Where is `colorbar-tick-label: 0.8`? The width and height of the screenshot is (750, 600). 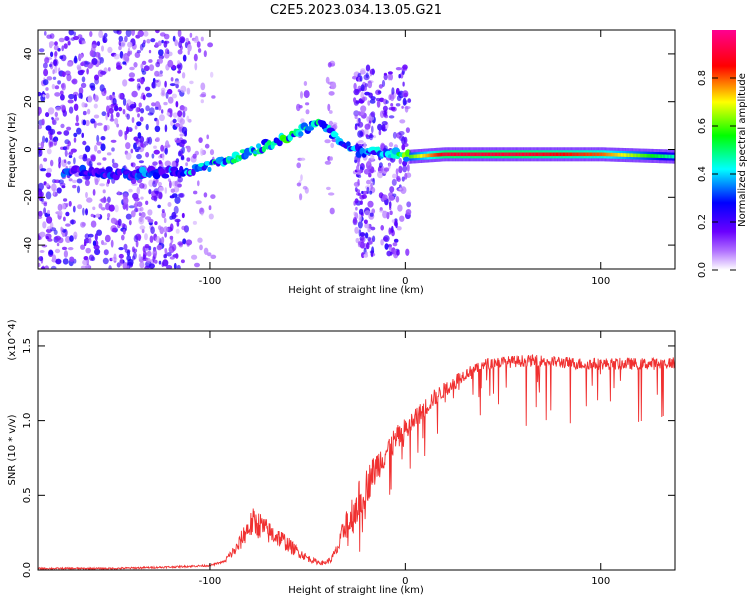
colorbar-tick-label: 0.8 is located at coordinates (702, 78).